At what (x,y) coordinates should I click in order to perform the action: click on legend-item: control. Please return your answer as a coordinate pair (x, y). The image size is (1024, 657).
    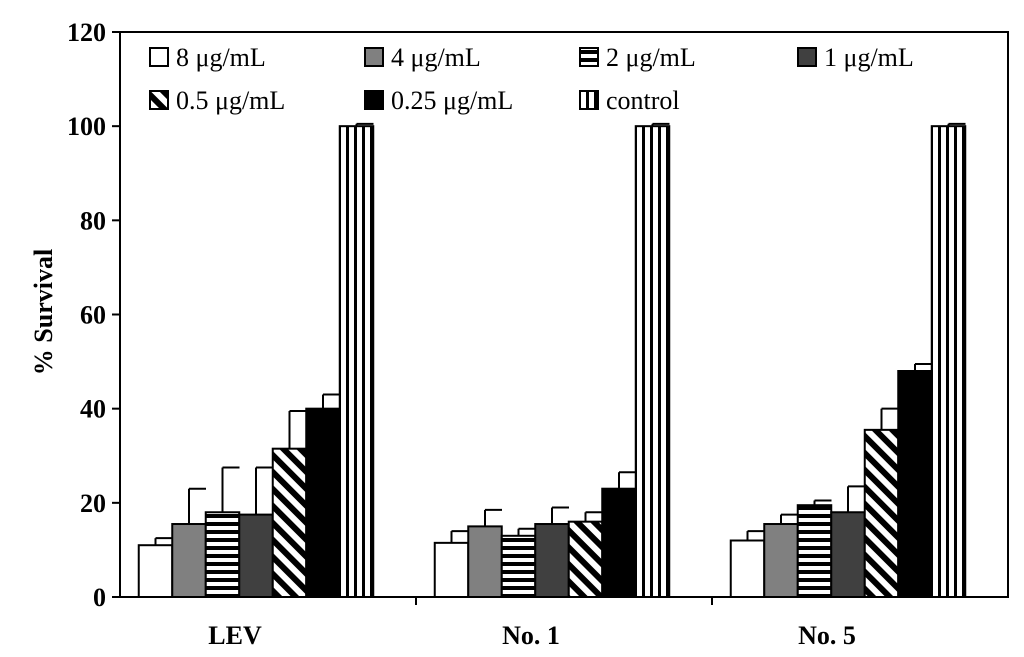
    Looking at the image, I should click on (629, 100).